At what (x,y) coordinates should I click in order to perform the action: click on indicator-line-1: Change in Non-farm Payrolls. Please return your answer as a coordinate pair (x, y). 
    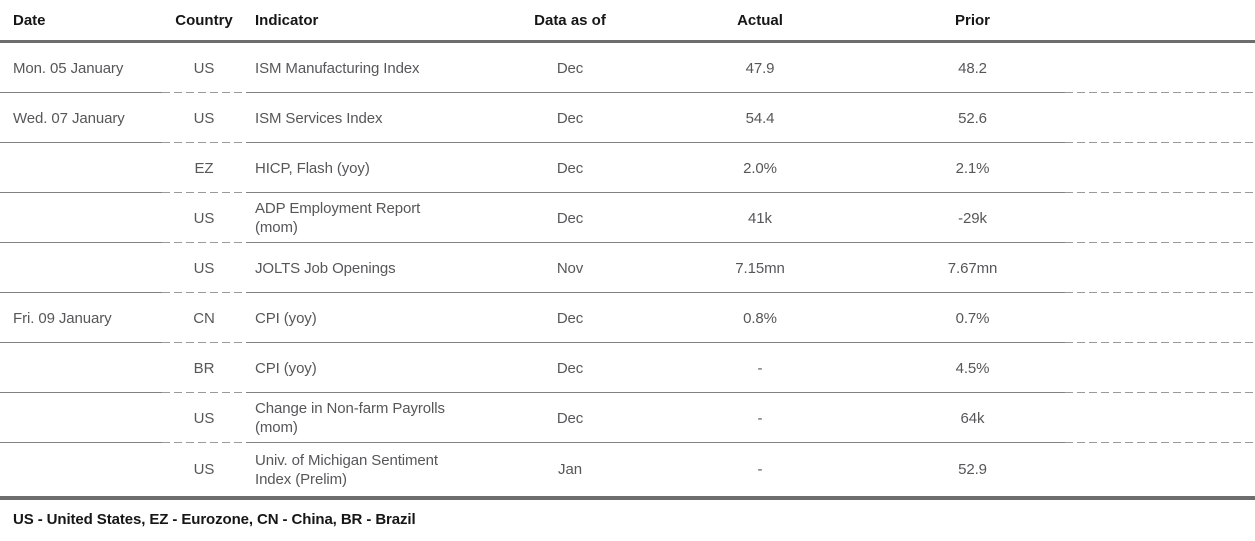
    Looking at the image, I should click on (350, 408).